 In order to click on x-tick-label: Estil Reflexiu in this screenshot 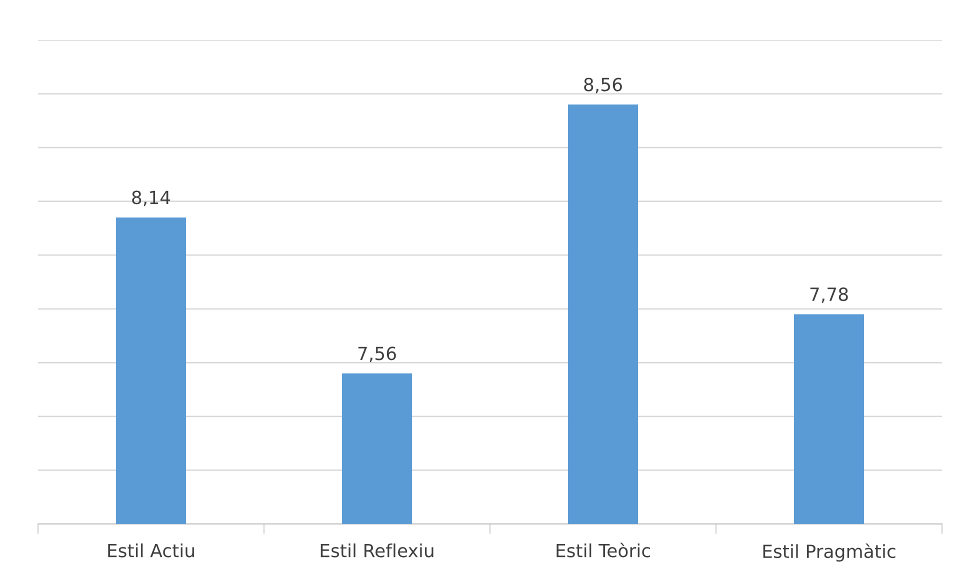, I will do `click(377, 550)`.